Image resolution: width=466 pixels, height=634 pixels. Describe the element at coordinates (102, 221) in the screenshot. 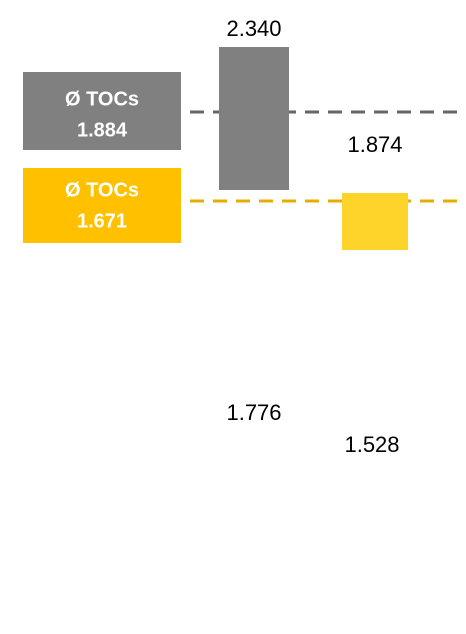

I see `badge-value: 1.671` at that location.